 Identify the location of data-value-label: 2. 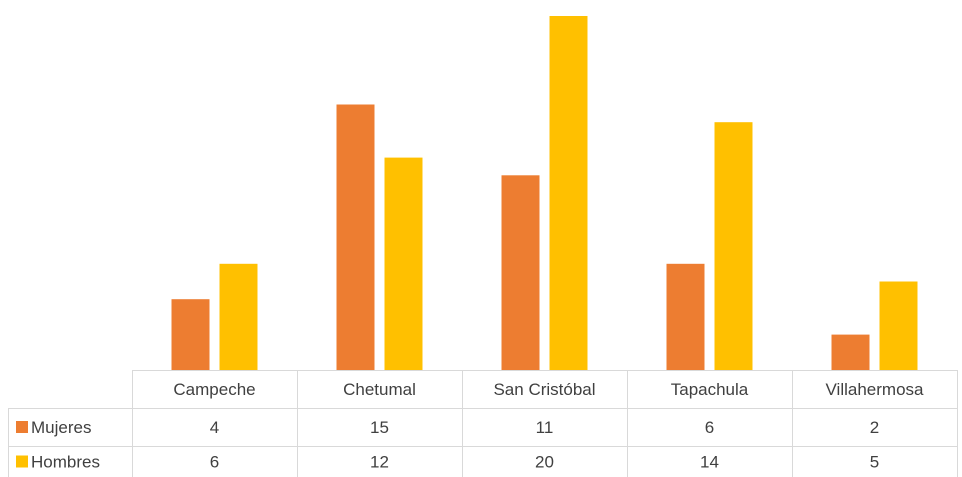
(874, 427).